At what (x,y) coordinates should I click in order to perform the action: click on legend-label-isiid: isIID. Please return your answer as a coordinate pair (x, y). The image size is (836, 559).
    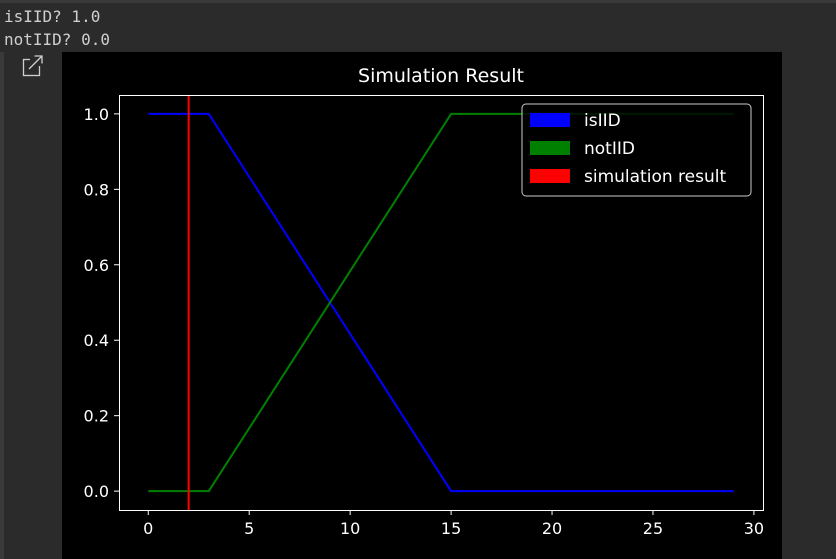
    Looking at the image, I should click on (602, 121).